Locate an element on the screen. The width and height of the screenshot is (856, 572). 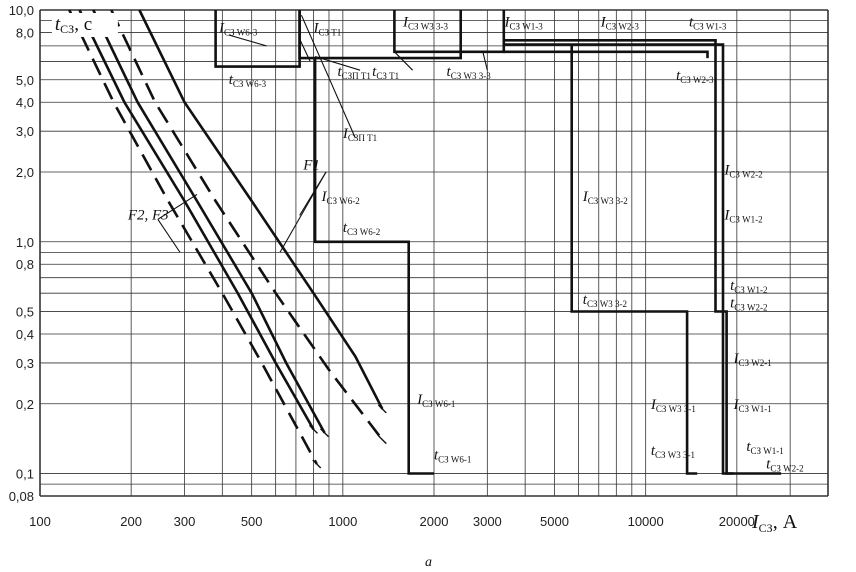
annotation-tsz-w3-3-2: tСЗ W3 3-2 is located at coordinates (605, 300).